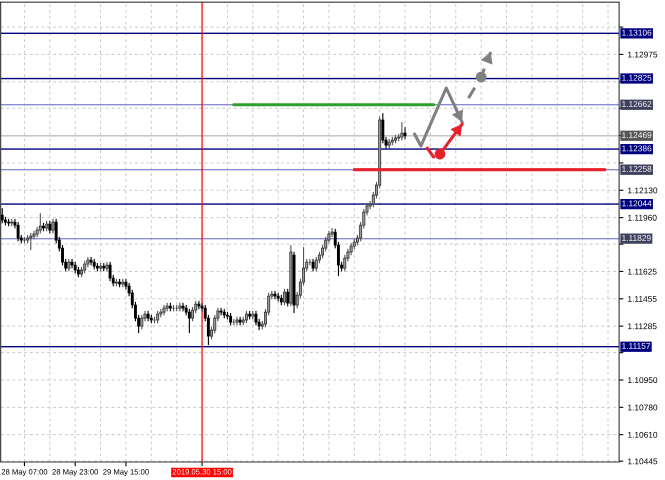 This screenshot has width=665, height=480. I want to click on ref-line-label: 1.12662, so click(637, 104).